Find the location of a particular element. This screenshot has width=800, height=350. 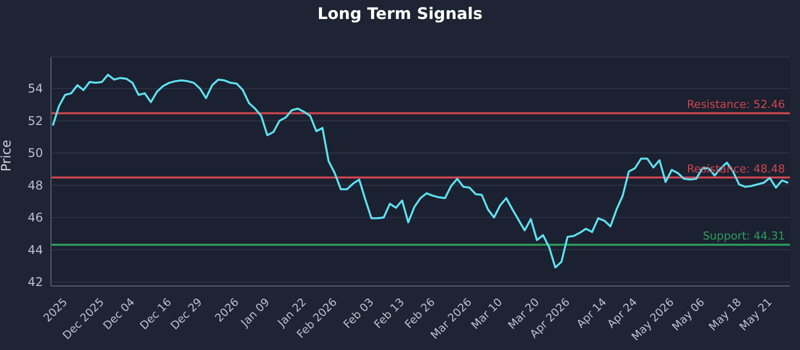

x-tick-label: Apr 14 is located at coordinates (592, 313).